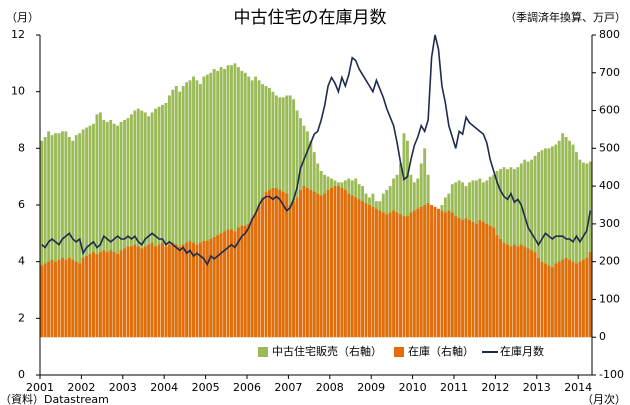  Describe the element at coordinates (21, 317) in the screenshot. I see `y-tick-label: 2` at that location.